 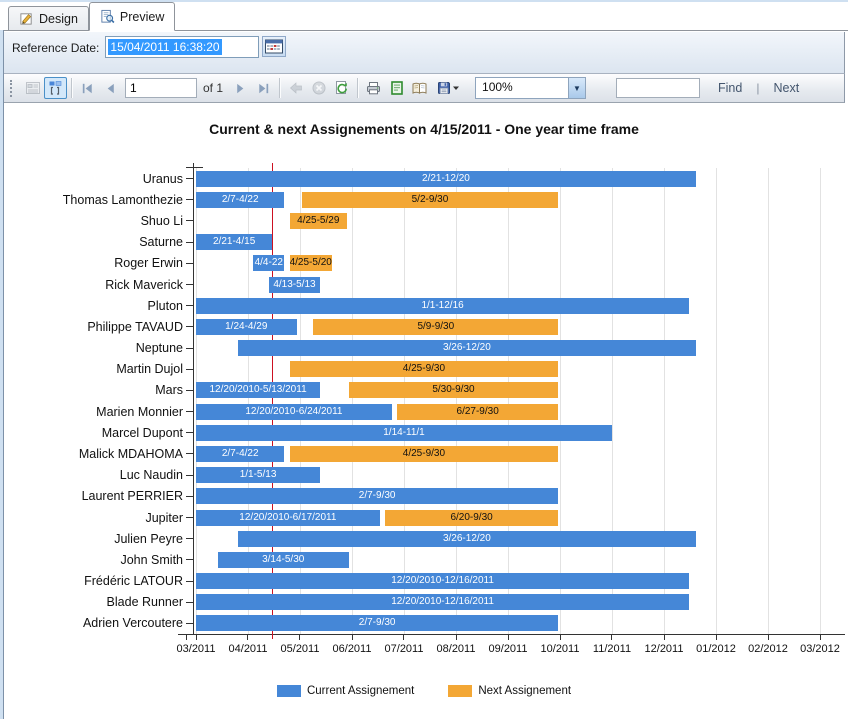 I want to click on x-axis-tick-label: 09/2011, so click(x=508, y=649).